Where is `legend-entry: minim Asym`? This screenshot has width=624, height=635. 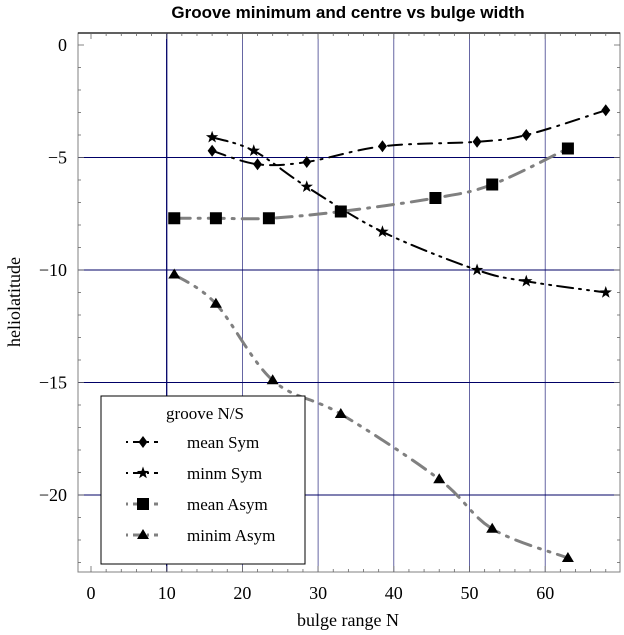
legend-entry: minim Asym is located at coordinates (200, 535).